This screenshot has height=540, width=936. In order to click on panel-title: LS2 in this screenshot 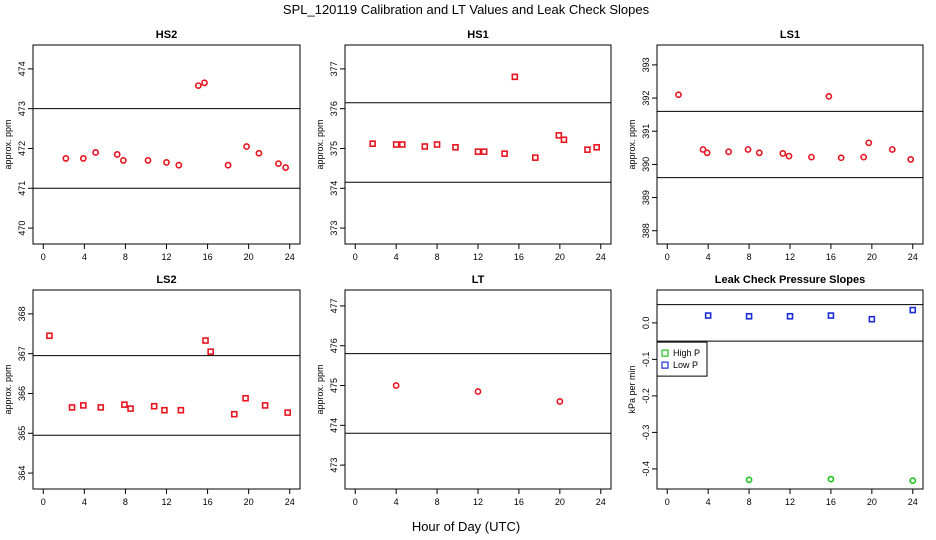, I will do `click(166, 280)`.